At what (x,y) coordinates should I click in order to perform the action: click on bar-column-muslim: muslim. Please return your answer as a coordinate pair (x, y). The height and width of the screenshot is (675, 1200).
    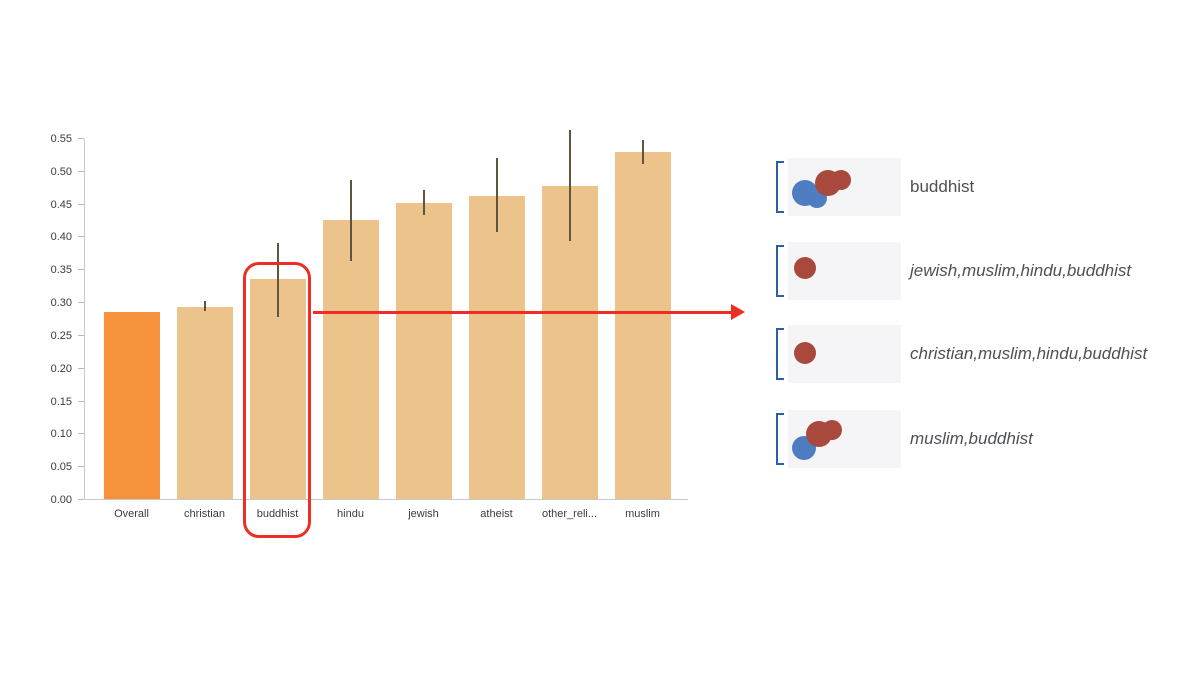
    Looking at the image, I should click on (642, 329).